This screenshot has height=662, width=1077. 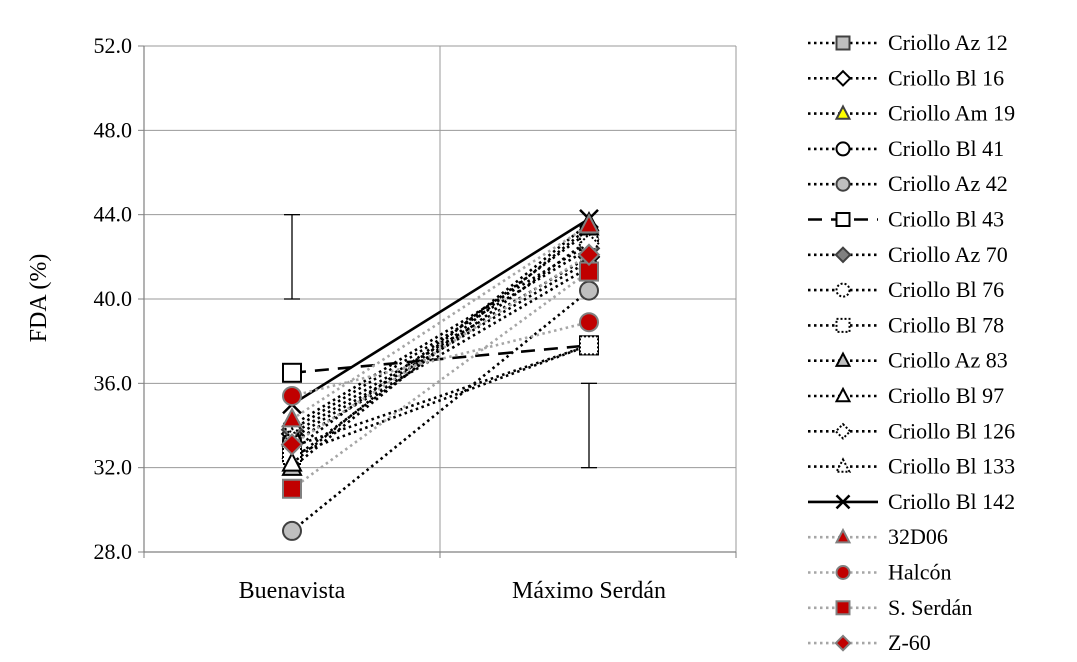 I want to click on legend-label: Criollo Bl 126, so click(x=951, y=430).